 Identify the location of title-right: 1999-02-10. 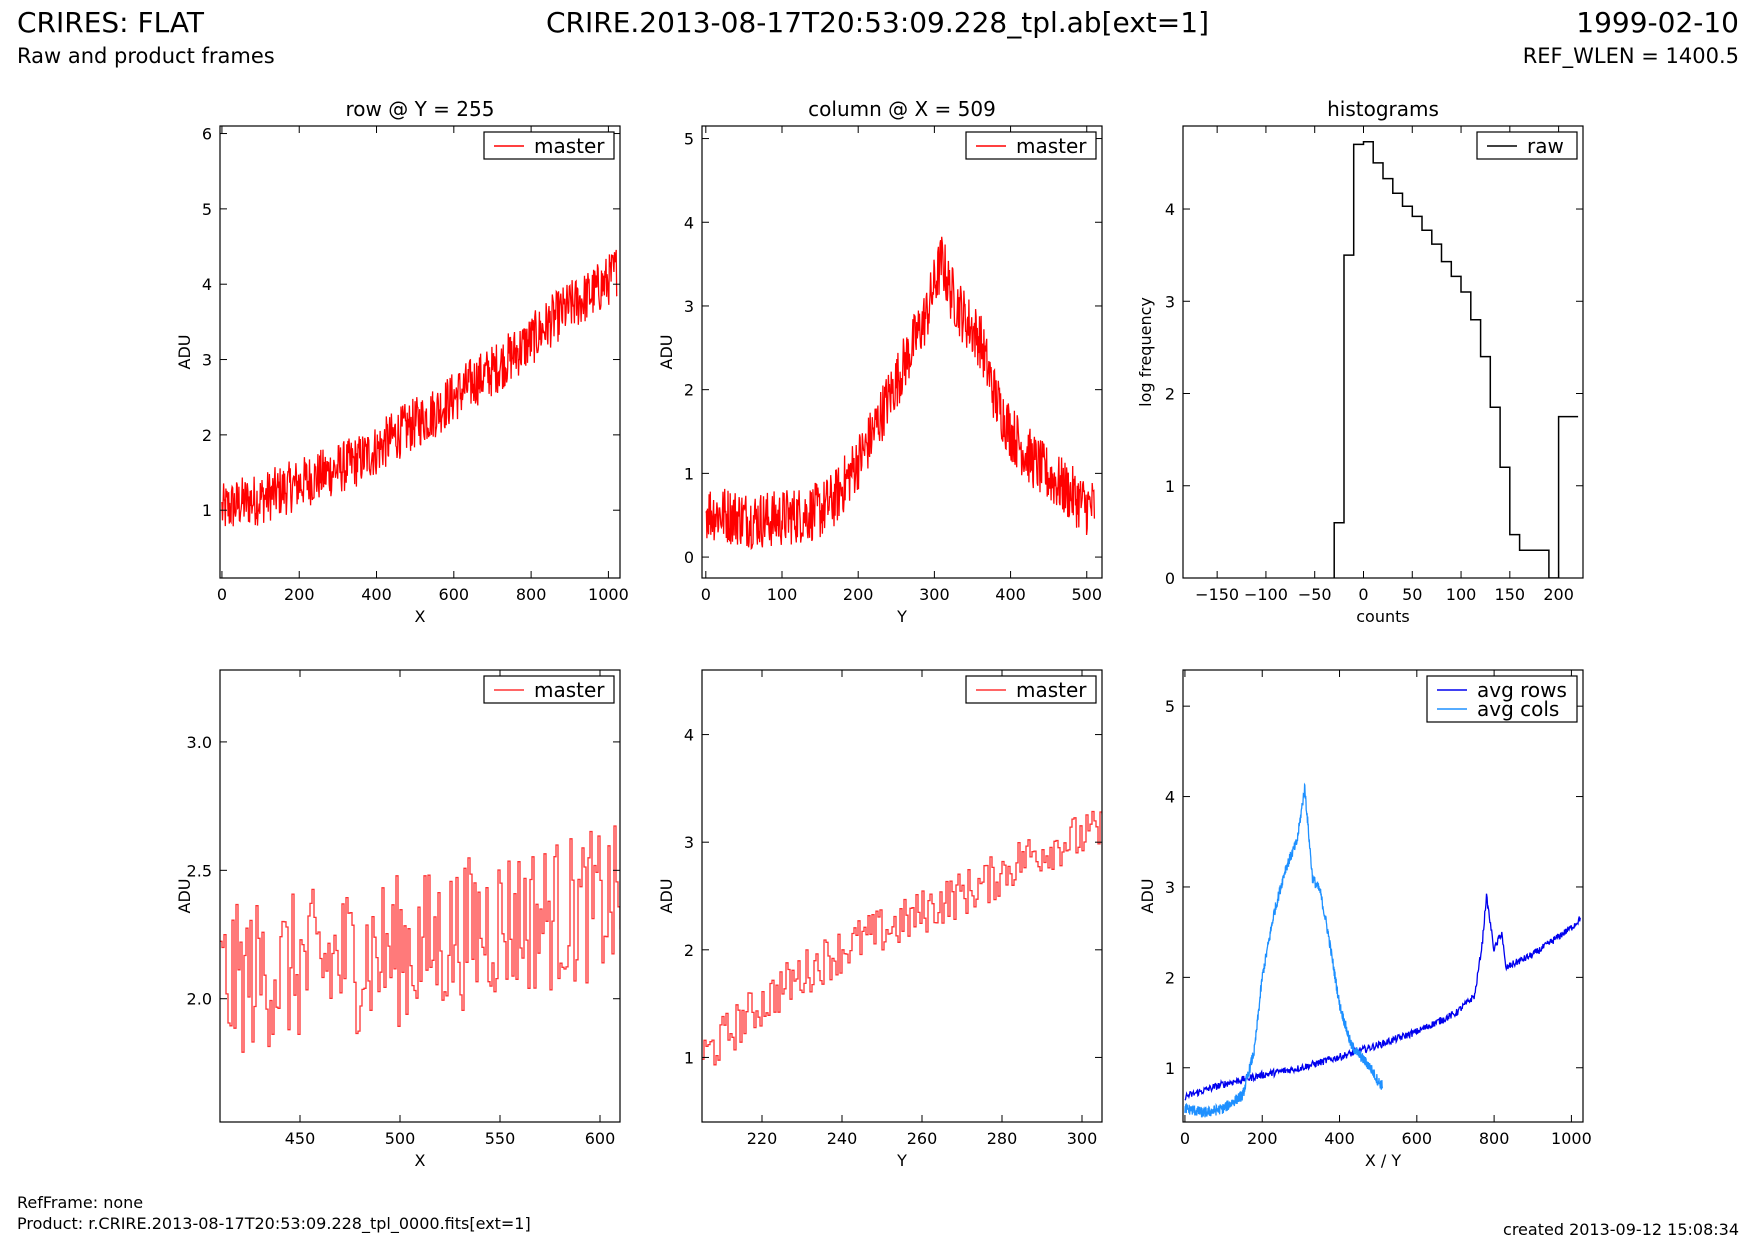
(1657, 22).